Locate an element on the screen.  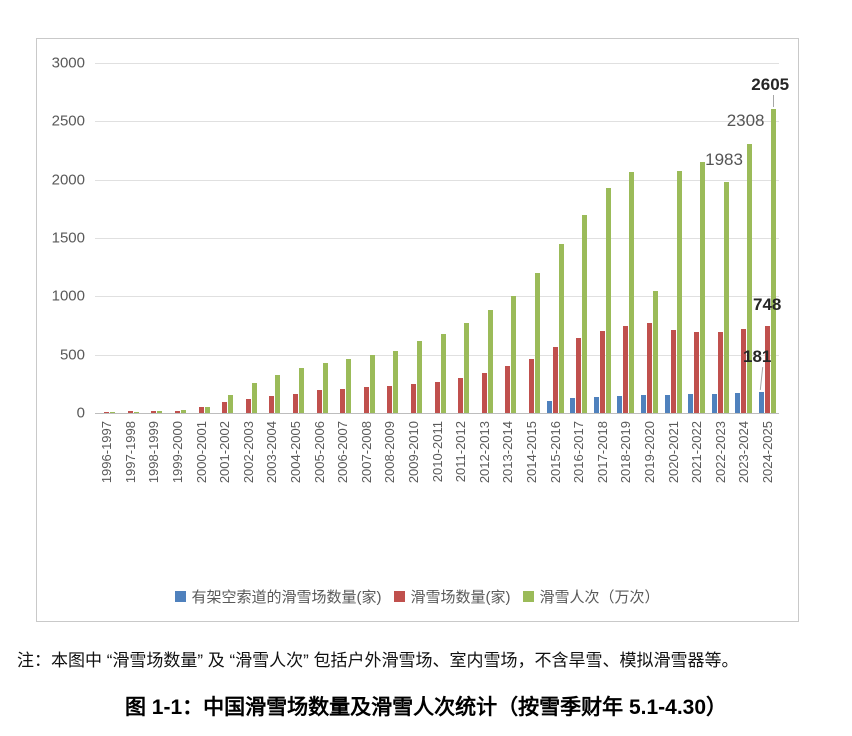
y-axis: 0 500 1000 1500 2000 2500 3000 is located at coordinates (63, 238).